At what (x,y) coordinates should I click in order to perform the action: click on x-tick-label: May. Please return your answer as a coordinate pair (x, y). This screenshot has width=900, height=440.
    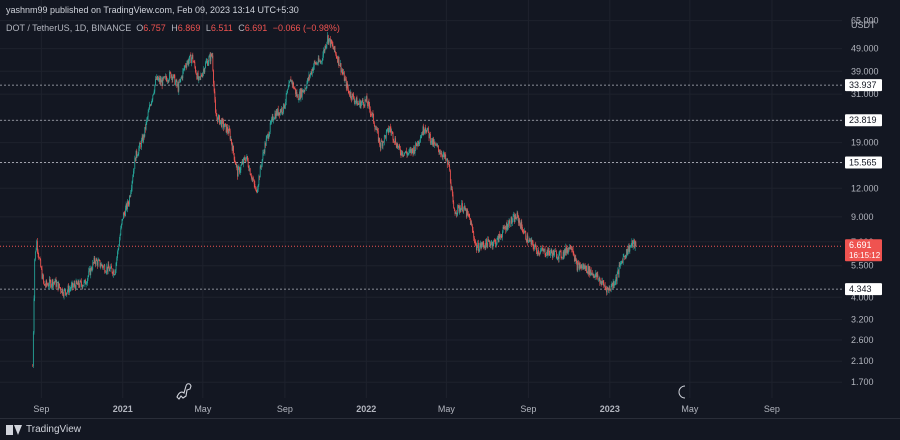
    Looking at the image, I should click on (690, 409).